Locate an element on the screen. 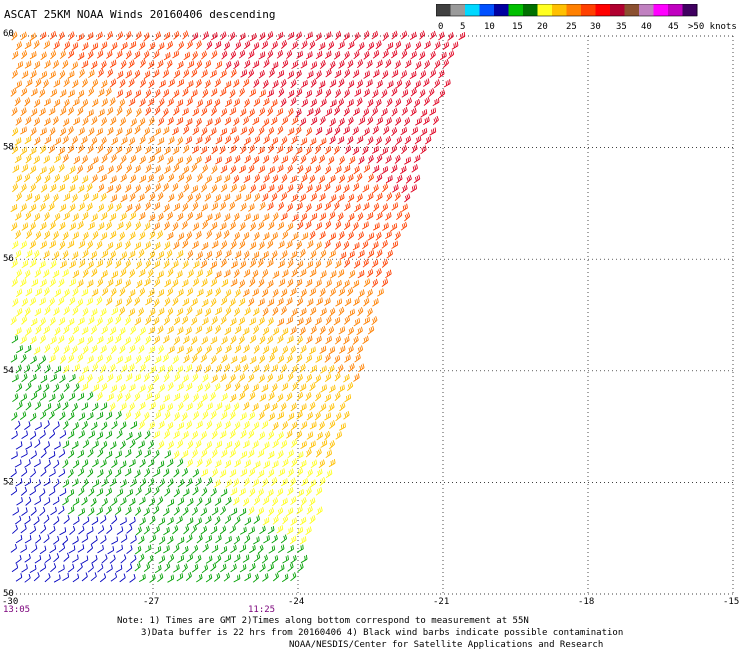 The image size is (740, 650). scale-swatch is located at coordinates (661, 10).